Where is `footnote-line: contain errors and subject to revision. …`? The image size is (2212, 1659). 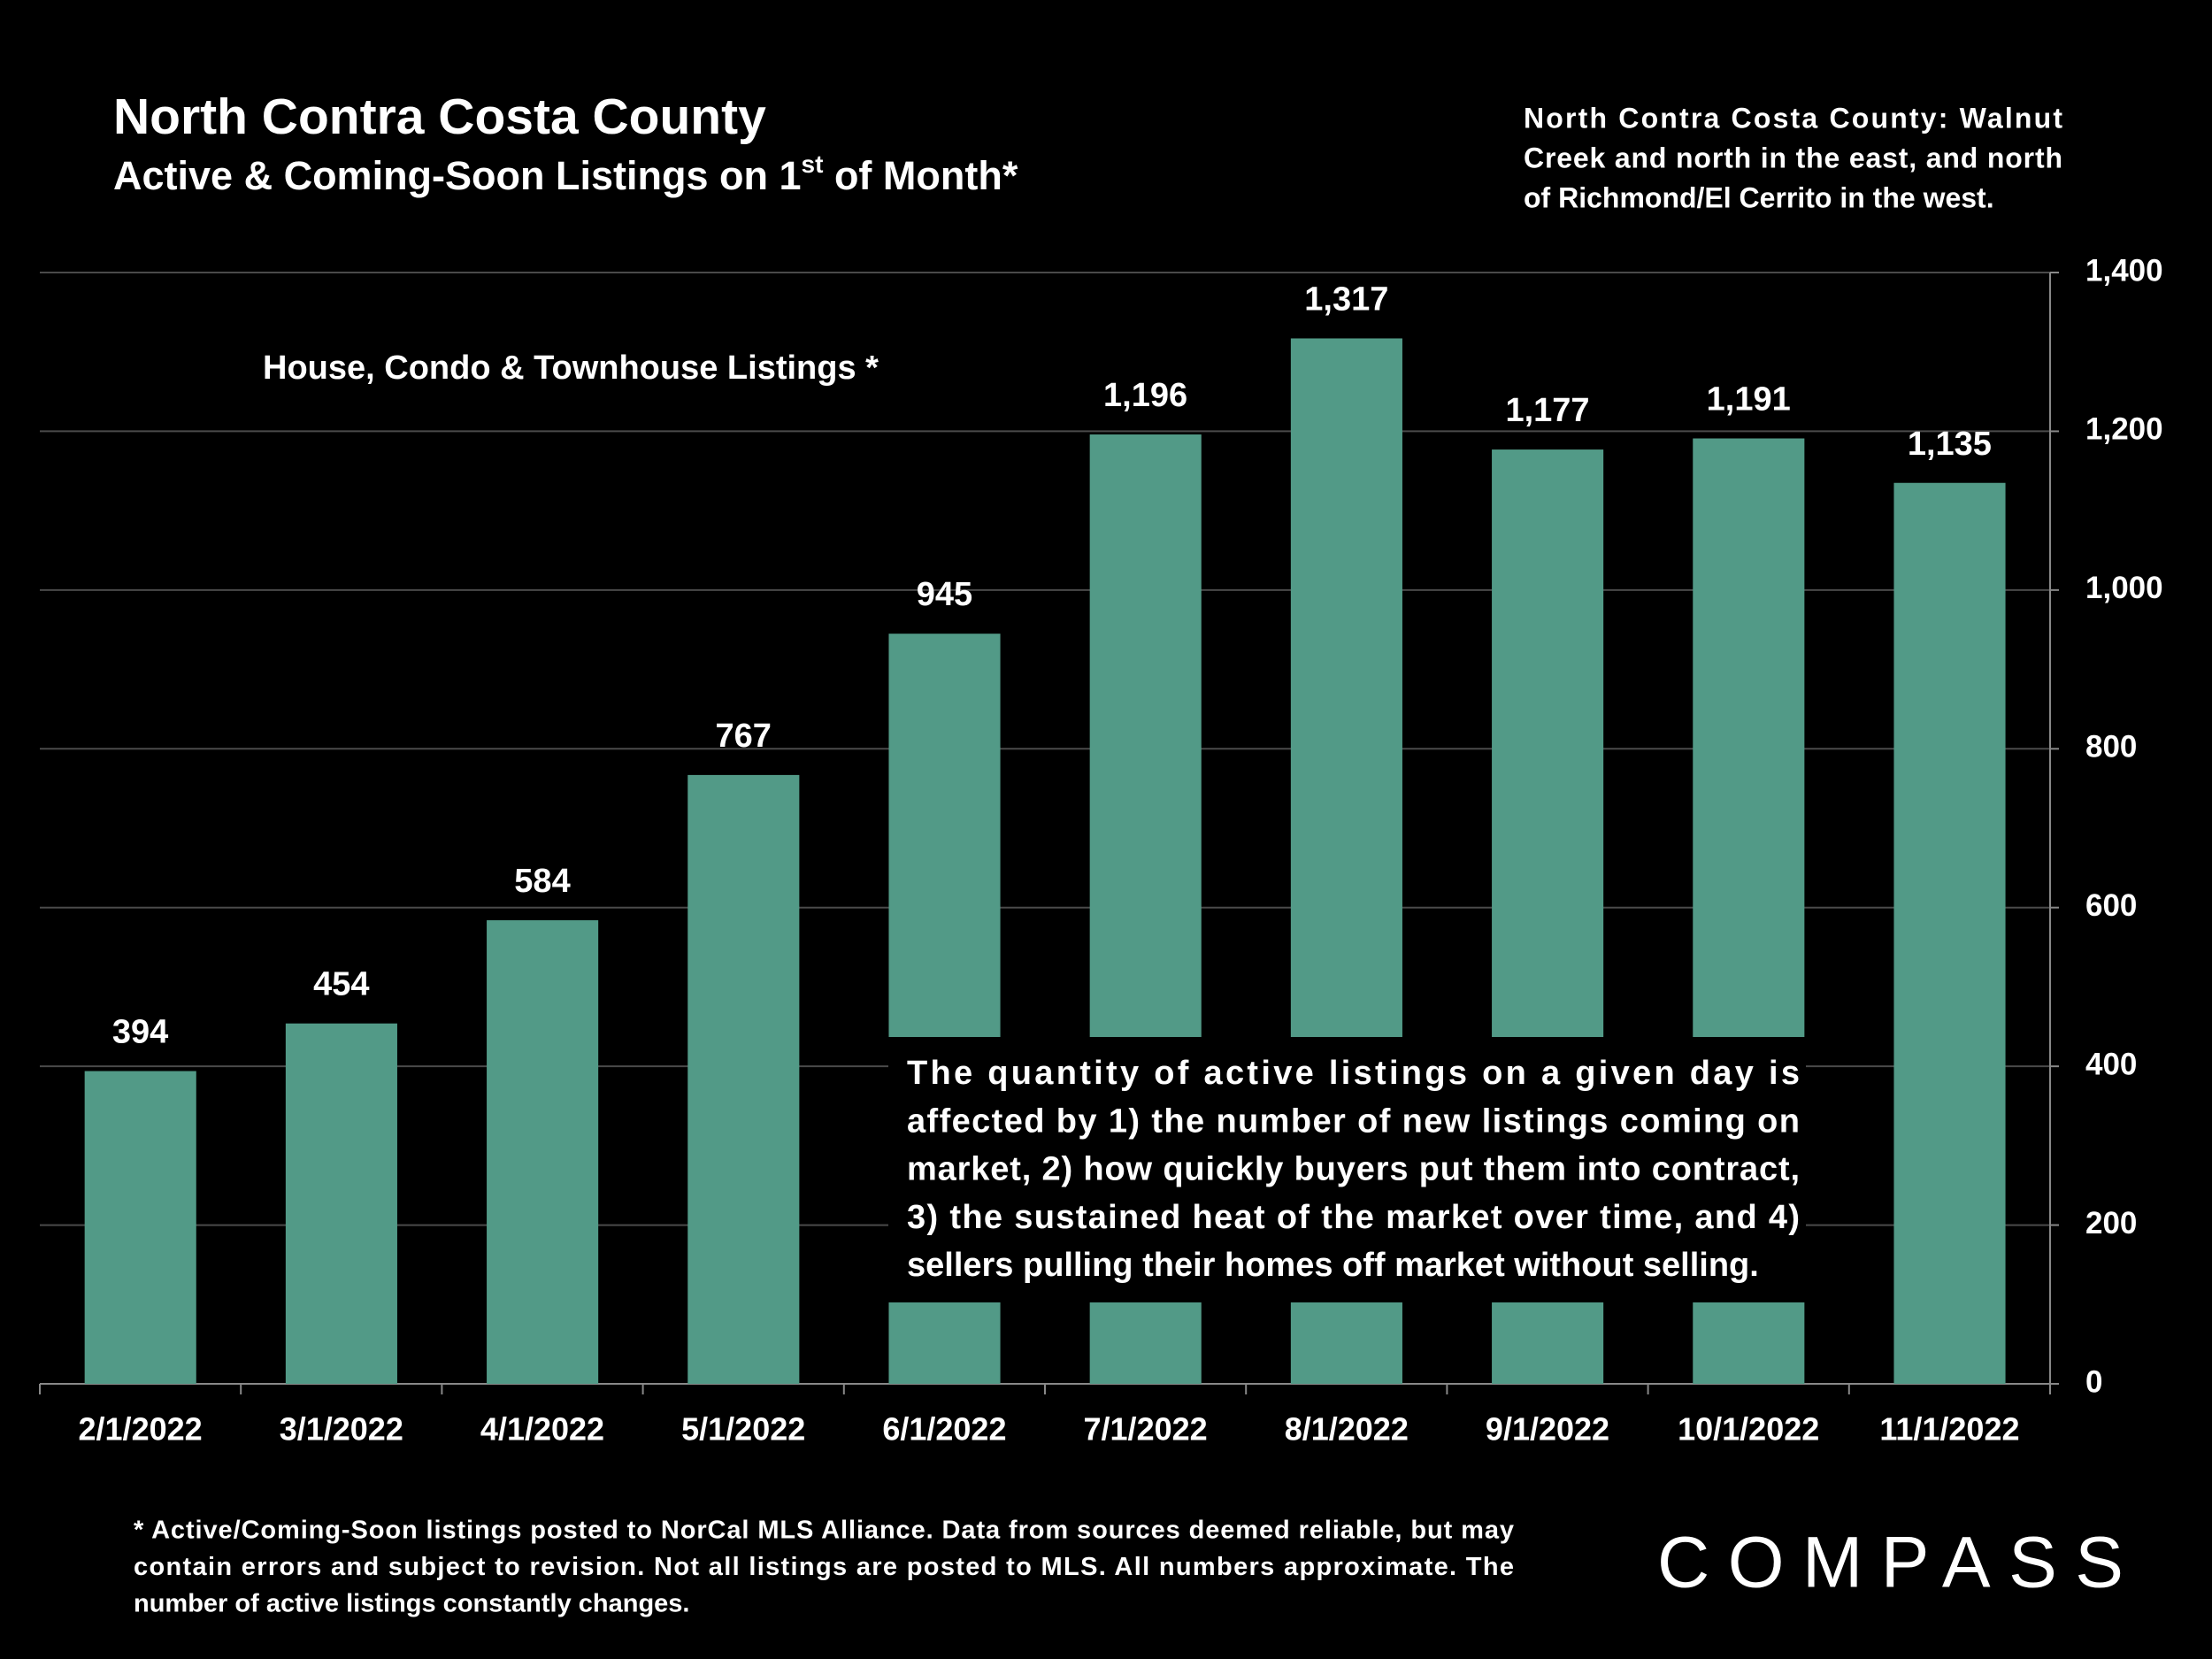
footnote-line: contain errors and subject to revision. … is located at coordinates (824, 1567).